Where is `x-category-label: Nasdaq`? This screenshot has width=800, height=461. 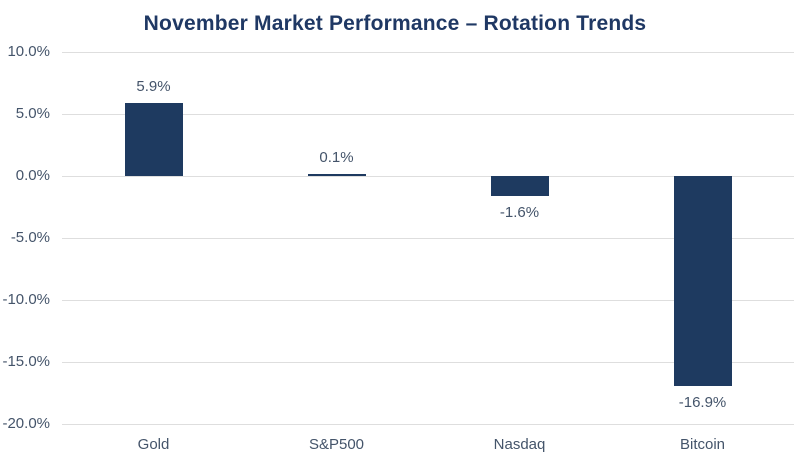
x-category-label: Nasdaq is located at coordinates (519, 444).